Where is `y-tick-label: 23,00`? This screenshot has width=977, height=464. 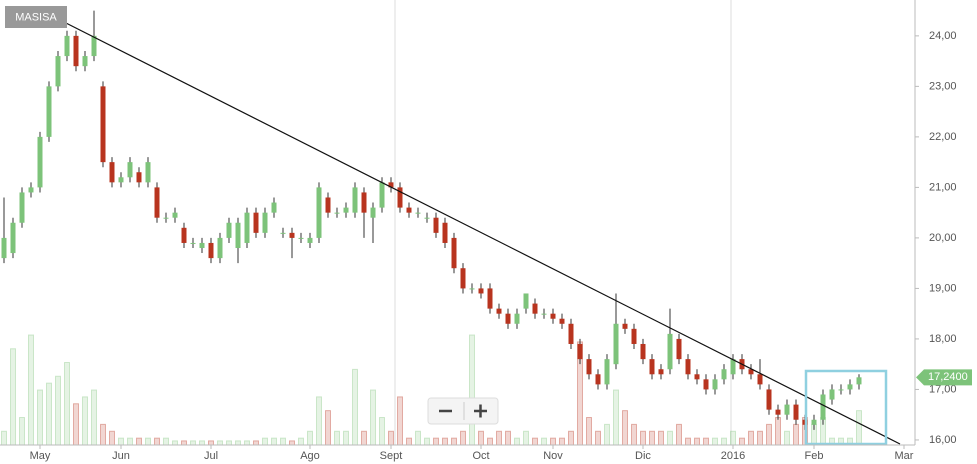 y-tick-label: 23,00 is located at coordinates (943, 86).